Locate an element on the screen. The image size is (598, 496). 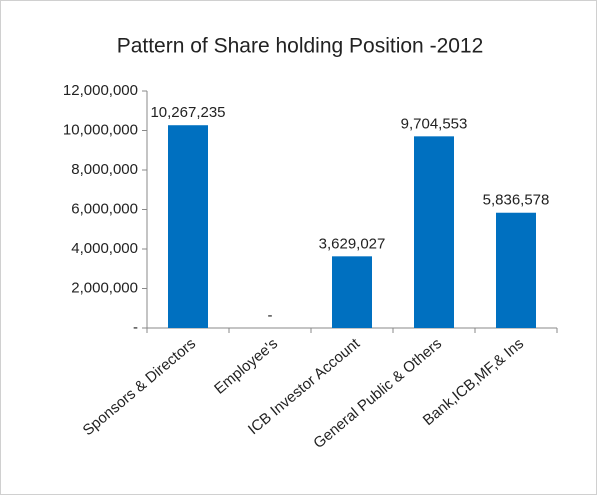
data-label: 10,267,235 is located at coordinates (187, 112).